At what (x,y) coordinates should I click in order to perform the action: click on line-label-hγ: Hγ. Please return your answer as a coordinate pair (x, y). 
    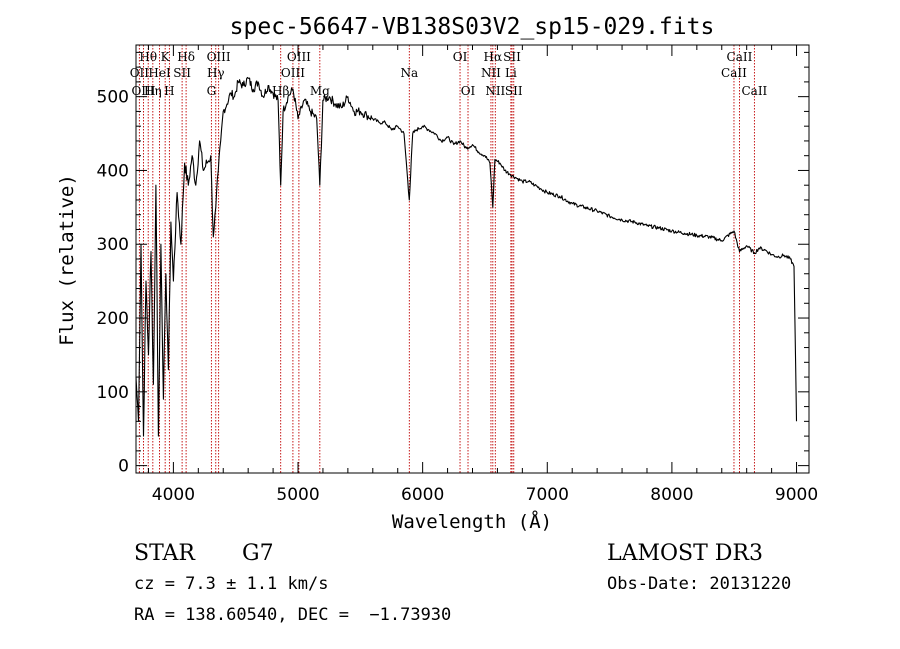
    Looking at the image, I should click on (216, 73).